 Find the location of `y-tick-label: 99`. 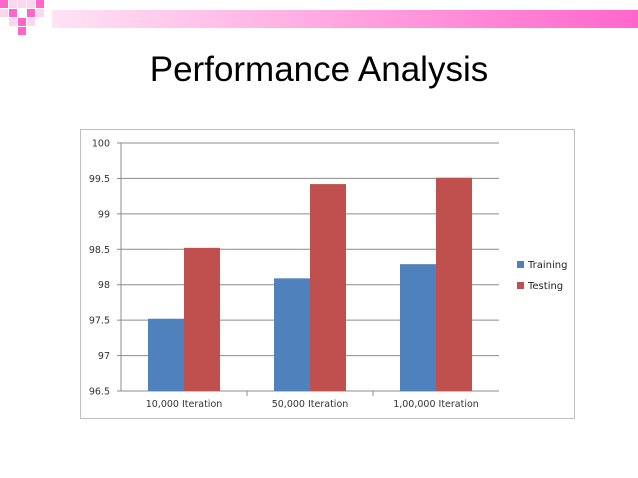

y-tick-label: 99 is located at coordinates (104, 214).